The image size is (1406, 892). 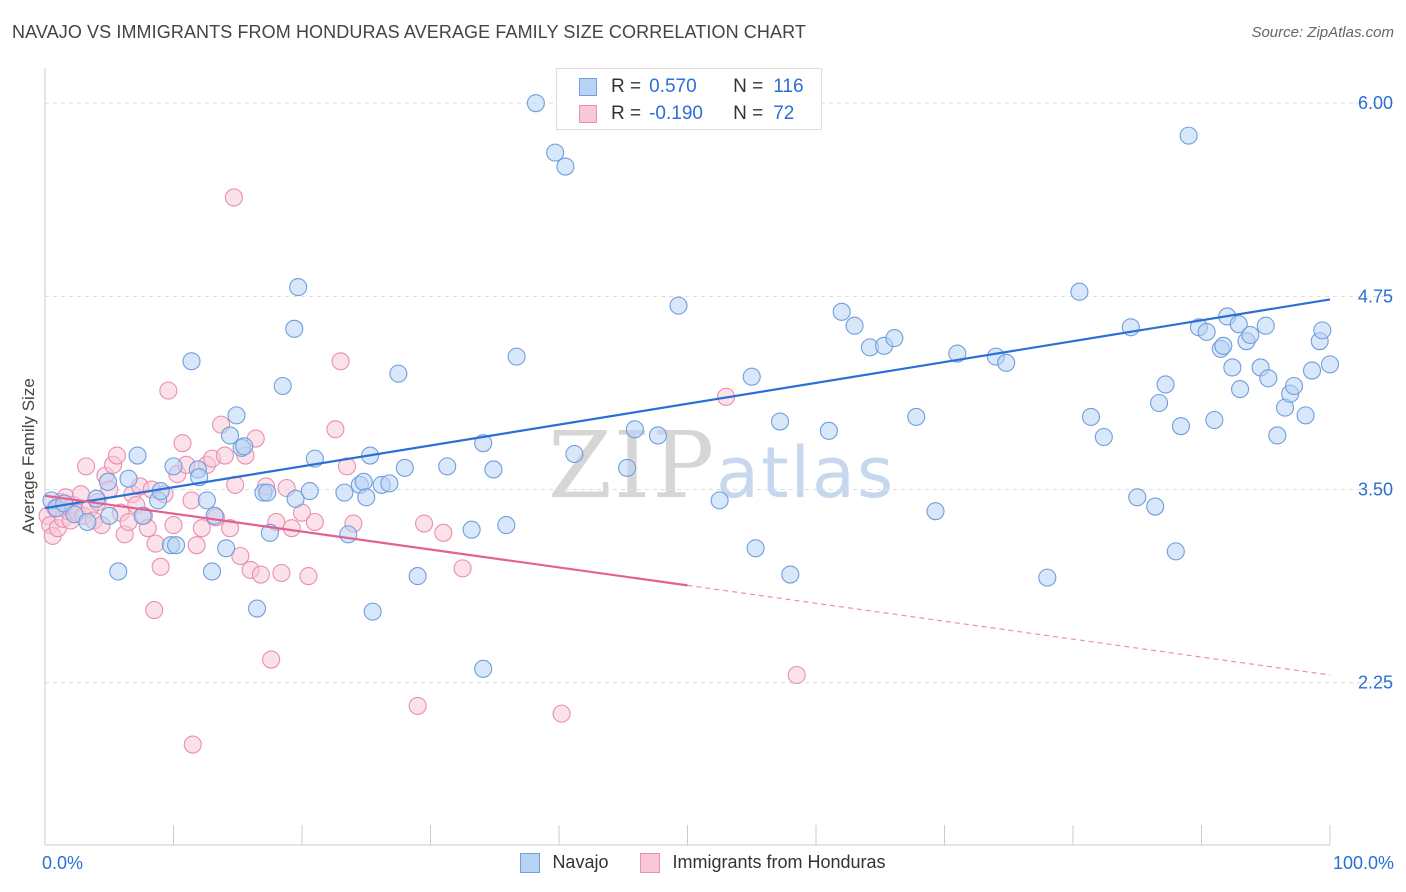 I want to click on legend-honduras-r: -0.190, so click(x=676, y=113).